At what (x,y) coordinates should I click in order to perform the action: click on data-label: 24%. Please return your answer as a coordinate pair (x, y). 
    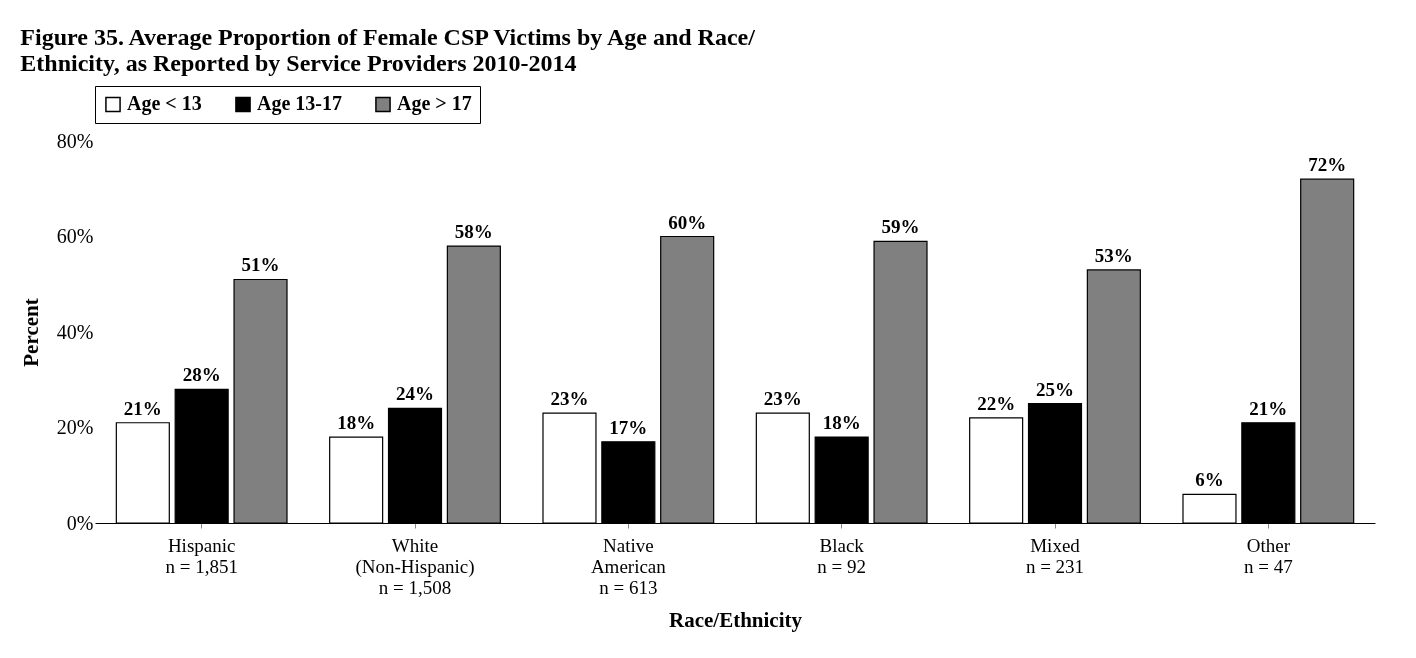
    Looking at the image, I should click on (415, 394).